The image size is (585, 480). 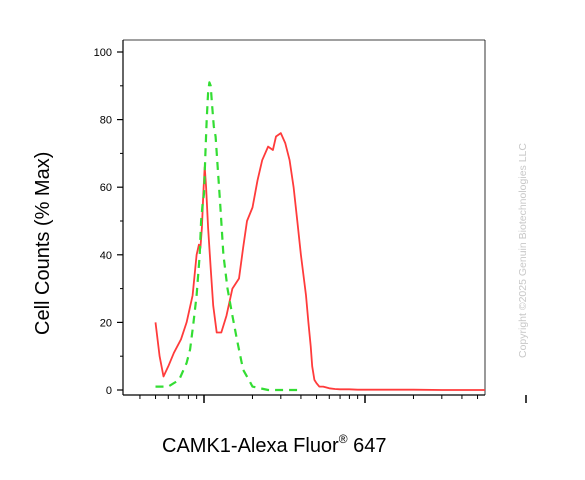 I want to click on y-tick-label: 40, so click(x=106, y=256).